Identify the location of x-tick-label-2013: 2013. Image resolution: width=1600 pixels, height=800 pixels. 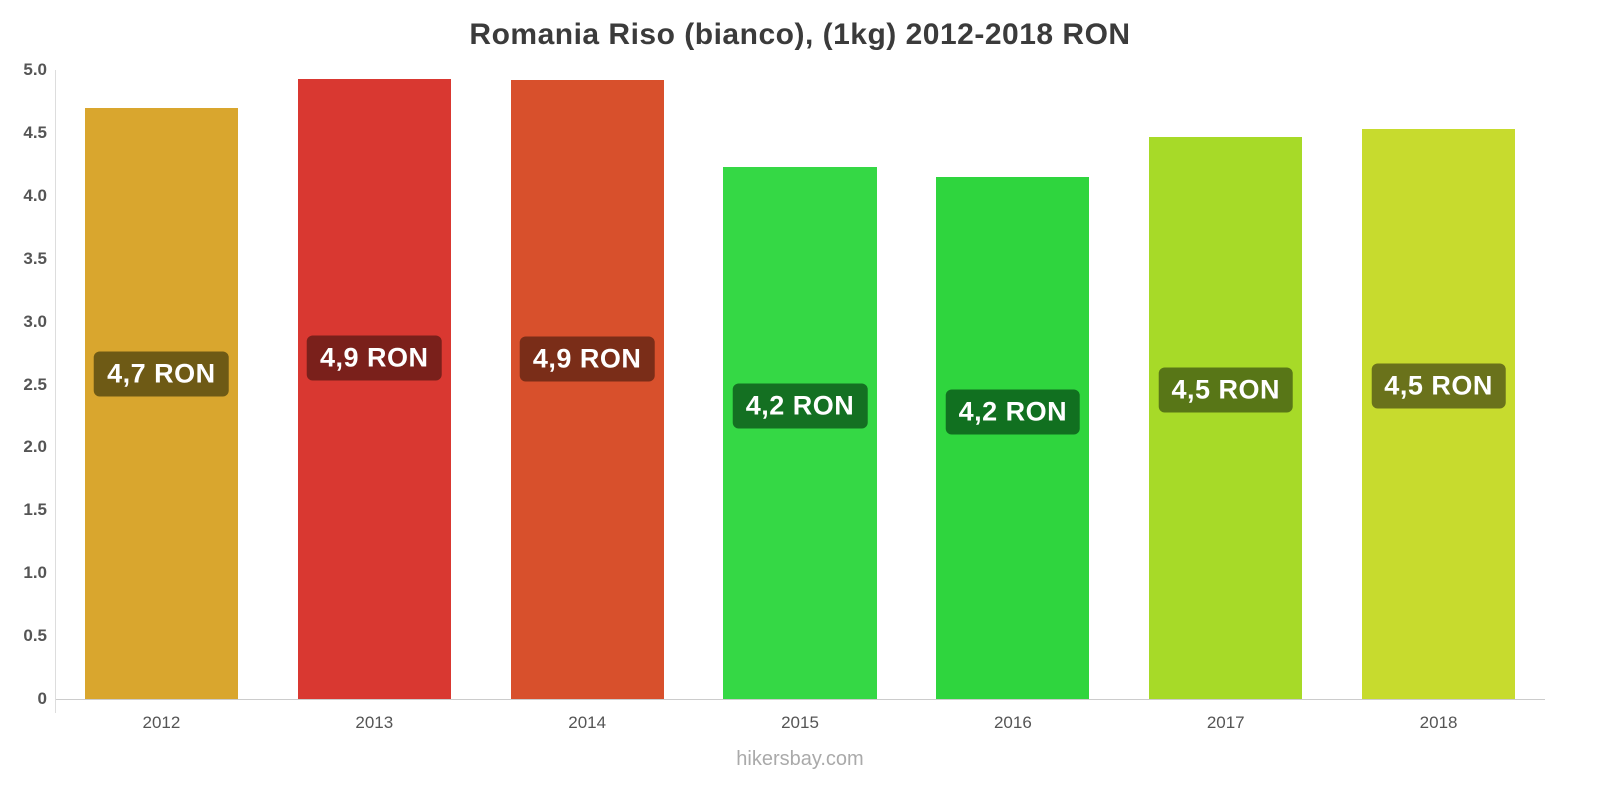
(374, 722).